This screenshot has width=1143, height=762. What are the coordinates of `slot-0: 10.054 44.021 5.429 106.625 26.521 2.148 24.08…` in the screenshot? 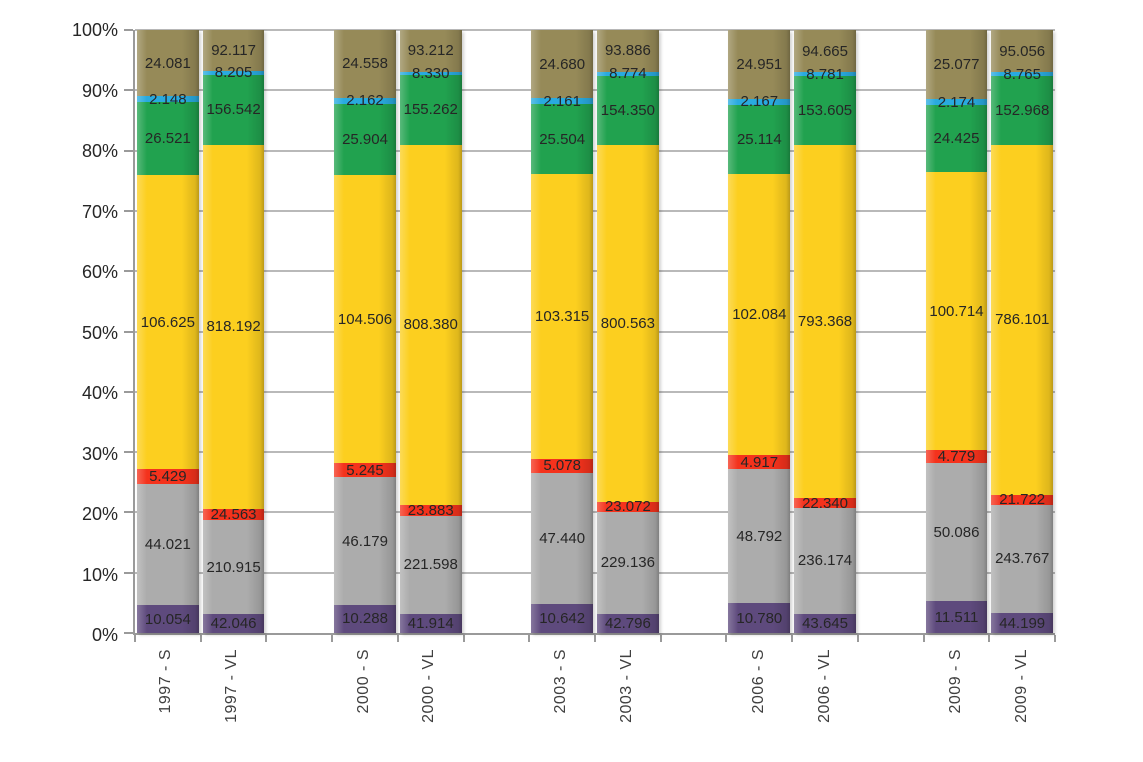 It's located at (168, 331).